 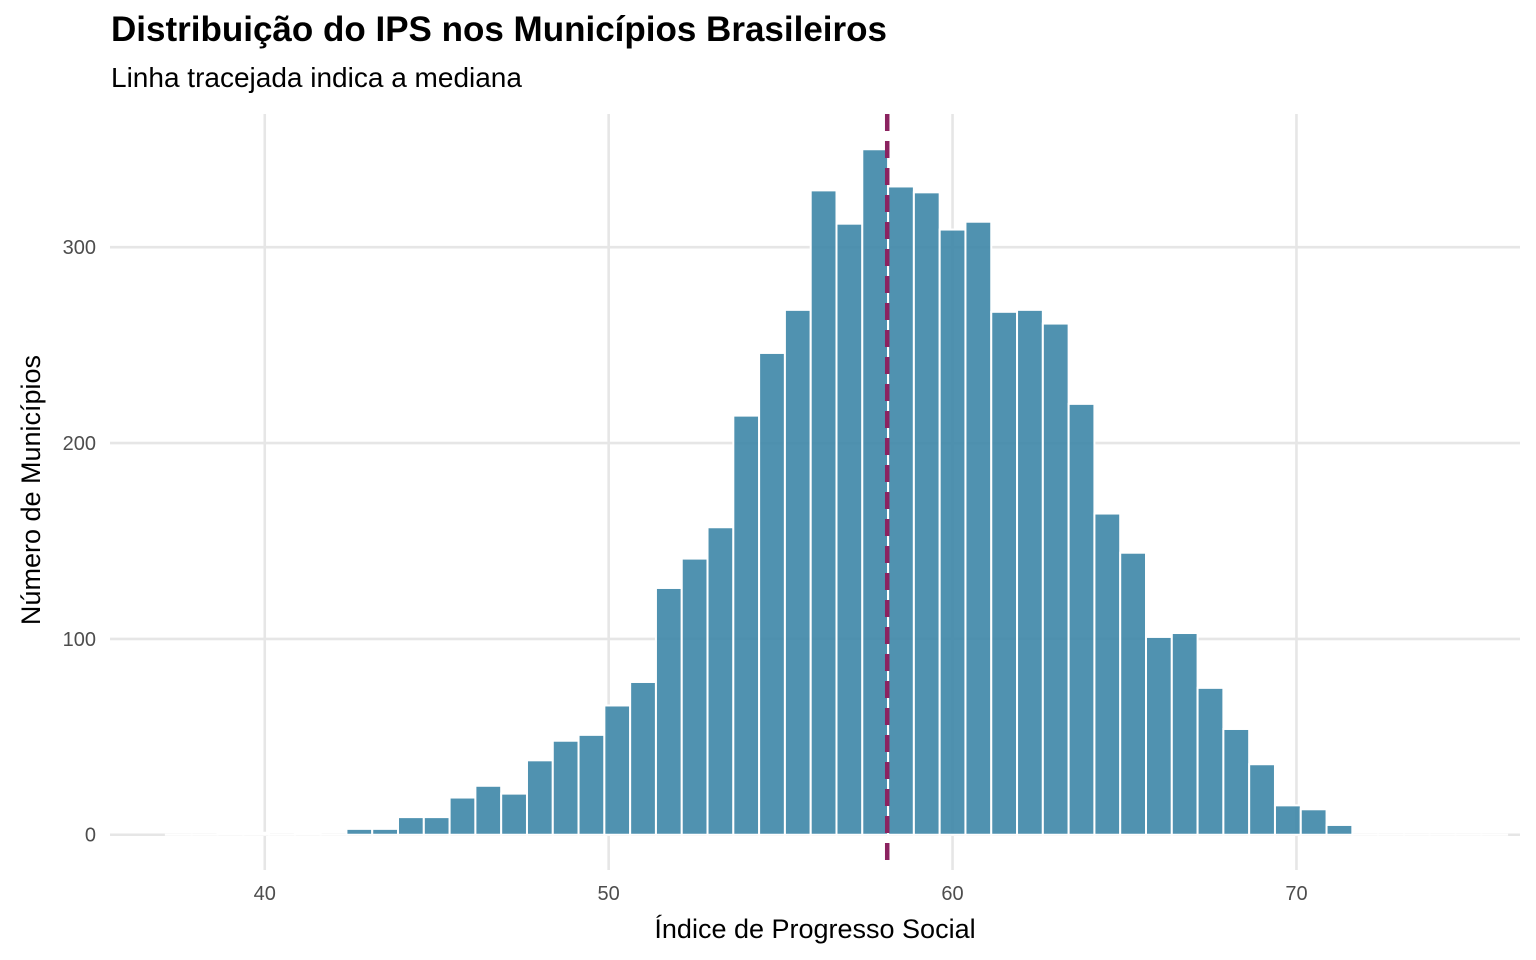 What do you see at coordinates (90, 836) in the screenshot?
I see `y-tick-label: 0` at bounding box center [90, 836].